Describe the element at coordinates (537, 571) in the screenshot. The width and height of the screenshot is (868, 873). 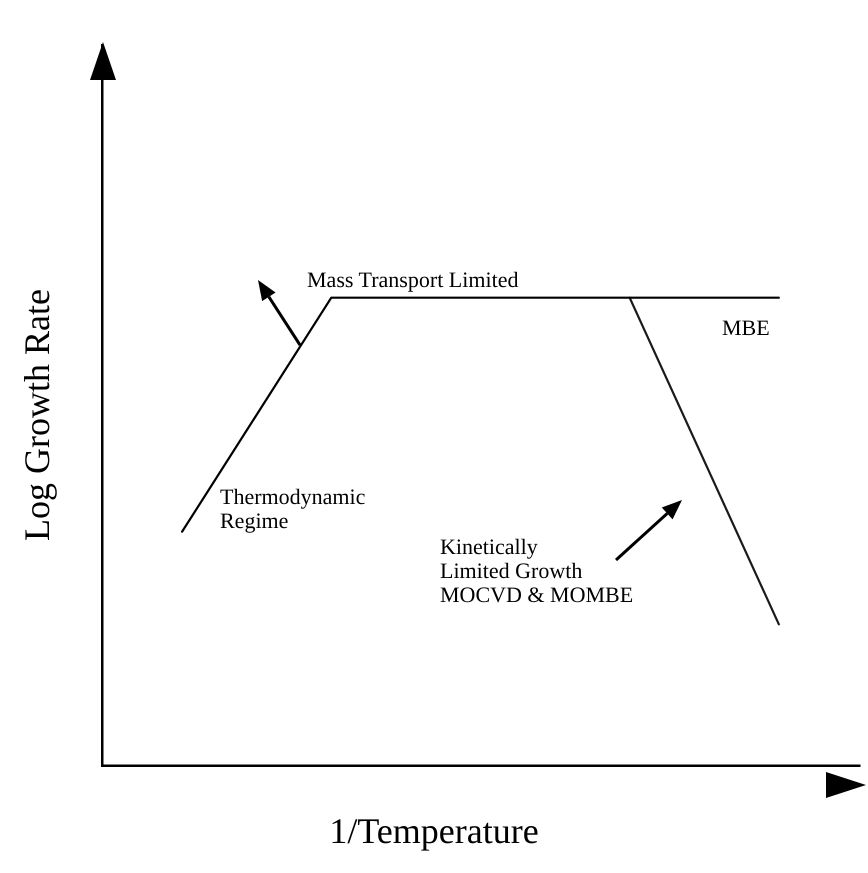
I see `annotation: Kinetically Limited Growth MOCVD & MOMBE` at that location.